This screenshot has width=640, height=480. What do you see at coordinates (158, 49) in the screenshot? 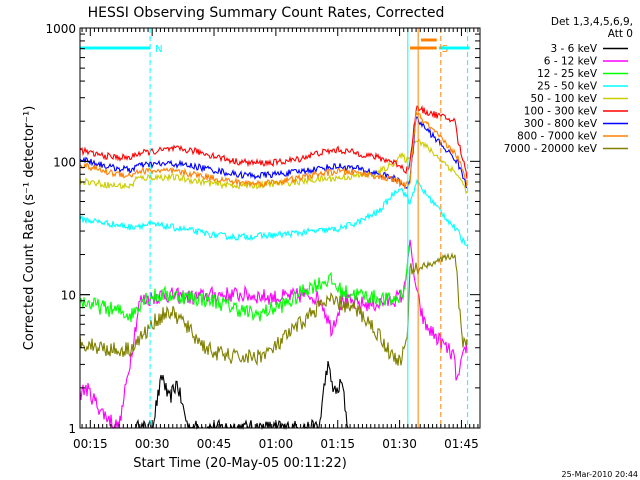
I see `flag-label: N` at bounding box center [158, 49].